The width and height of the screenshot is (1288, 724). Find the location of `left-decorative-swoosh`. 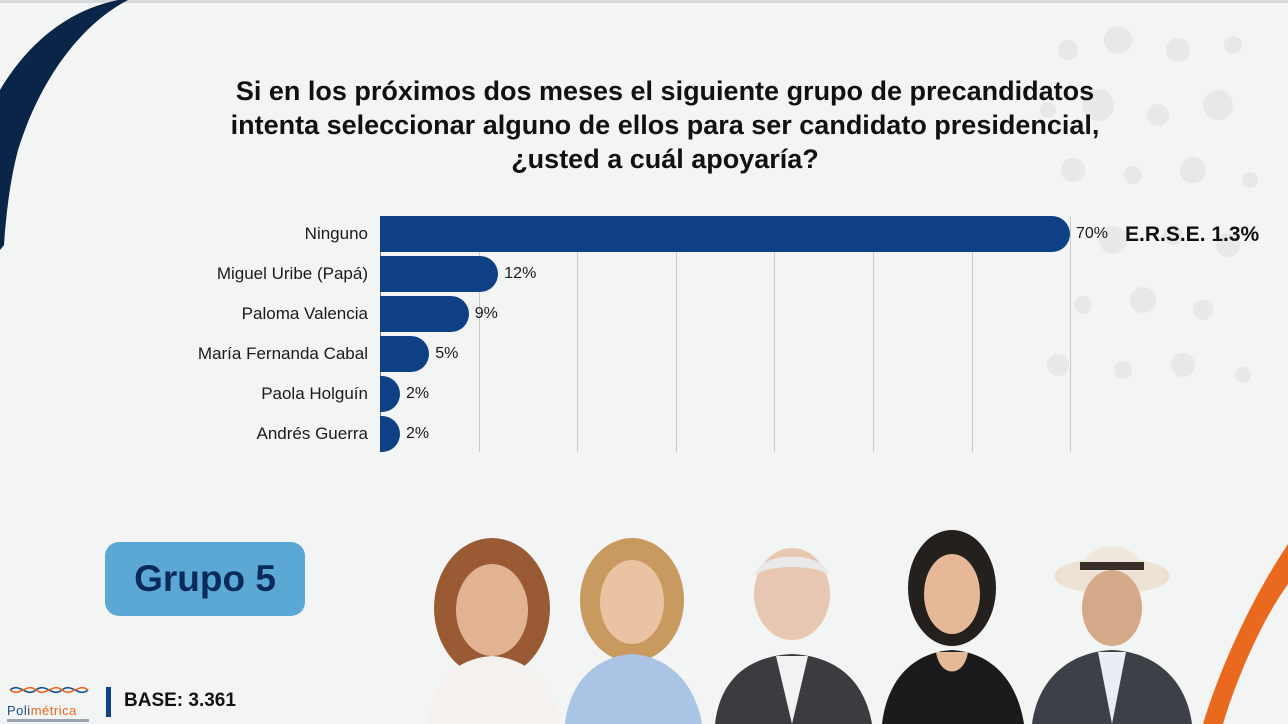

left-decorative-swoosh is located at coordinates (64, 125).